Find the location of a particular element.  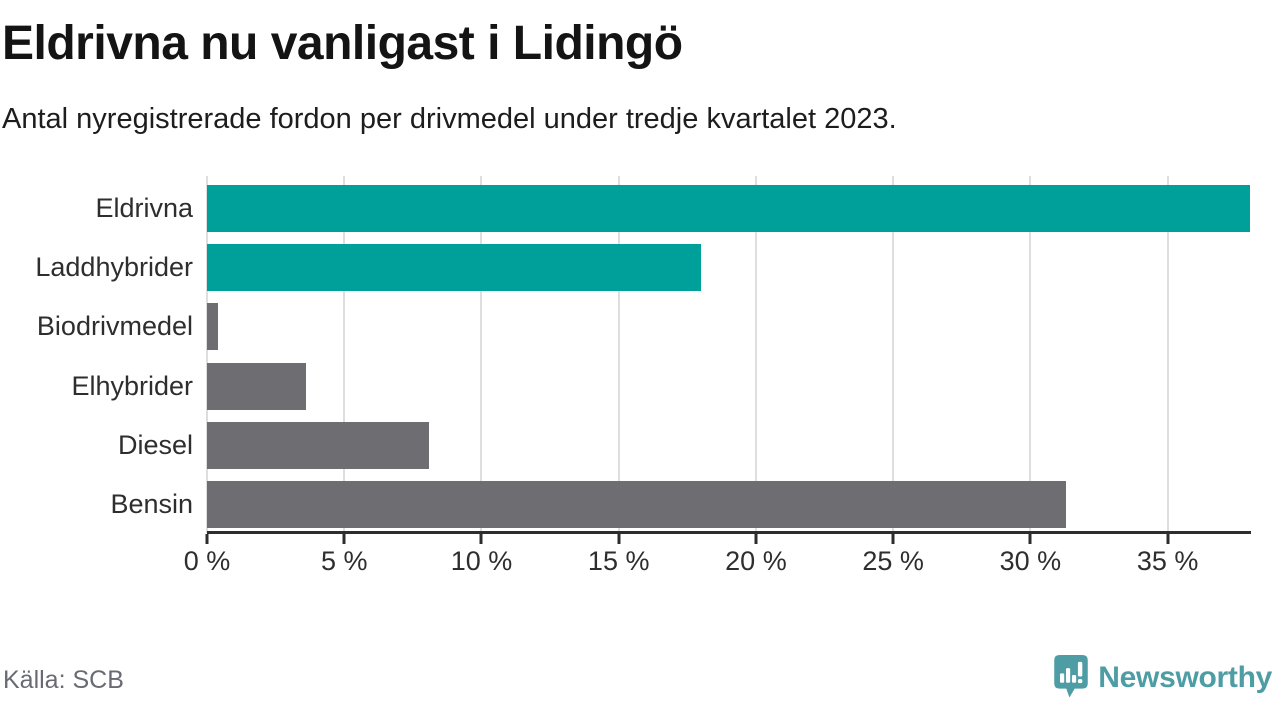

source-note: Källa: SCB is located at coordinates (63, 680).